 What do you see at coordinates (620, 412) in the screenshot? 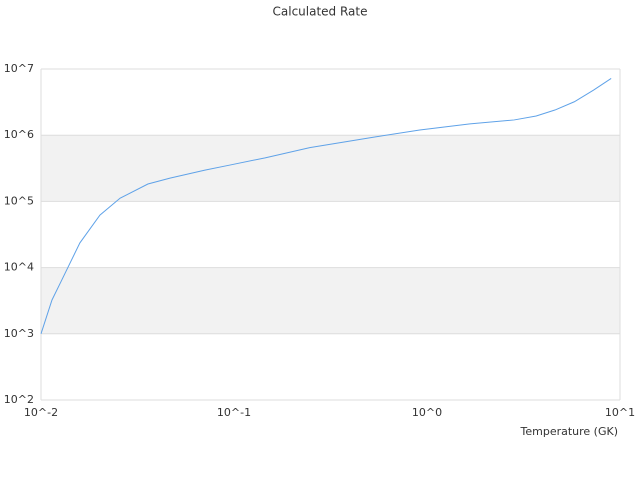
I see `x-tick-label: 10^1` at bounding box center [620, 412].